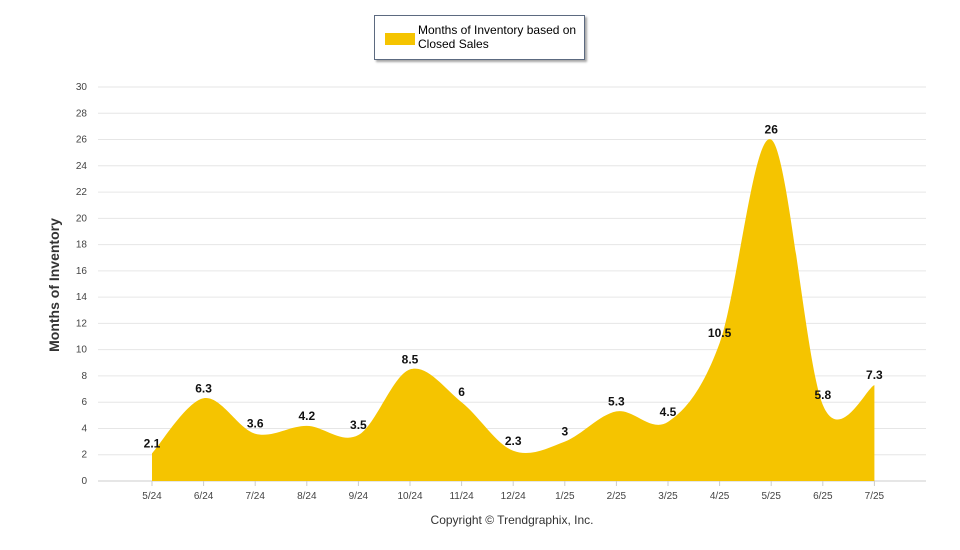  Describe the element at coordinates (823, 496) in the screenshot. I see `x-tick-label: 6/25` at that location.